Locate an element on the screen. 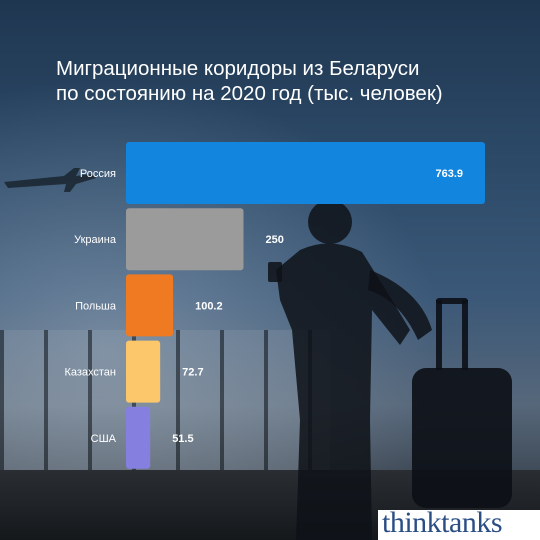 This screenshot has width=540, height=540. category-label: Польша is located at coordinates (96, 306).